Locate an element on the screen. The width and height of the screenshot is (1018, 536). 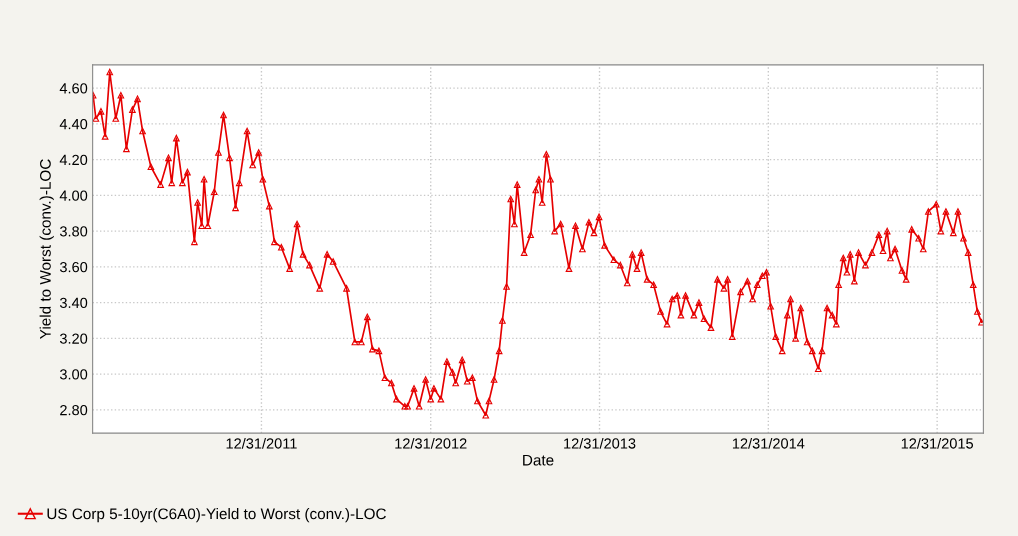
y-tick-label: 2.80 is located at coordinates (74, 410).